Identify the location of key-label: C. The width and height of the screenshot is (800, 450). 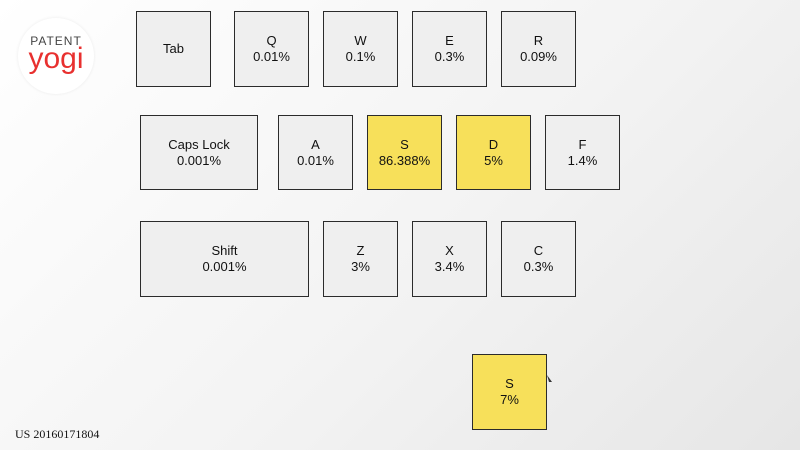
(538, 251).